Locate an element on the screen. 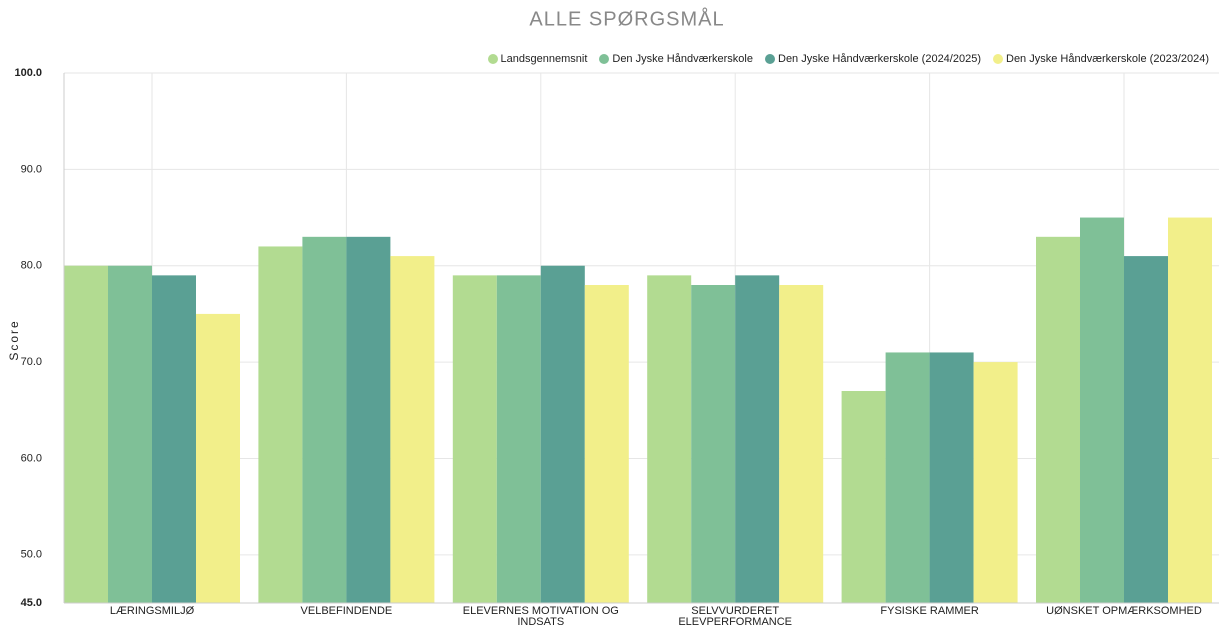 Image resolution: width=1219 pixels, height=628 pixels. legend-label: Den Jyske Håndværkerskole (2024/2025) is located at coordinates (879, 59).